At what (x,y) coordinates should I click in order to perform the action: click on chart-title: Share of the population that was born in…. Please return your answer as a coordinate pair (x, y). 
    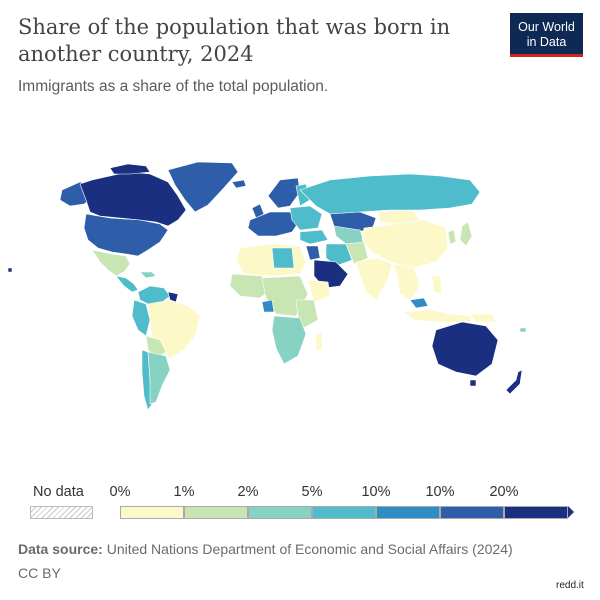
    Looking at the image, I should click on (234, 40).